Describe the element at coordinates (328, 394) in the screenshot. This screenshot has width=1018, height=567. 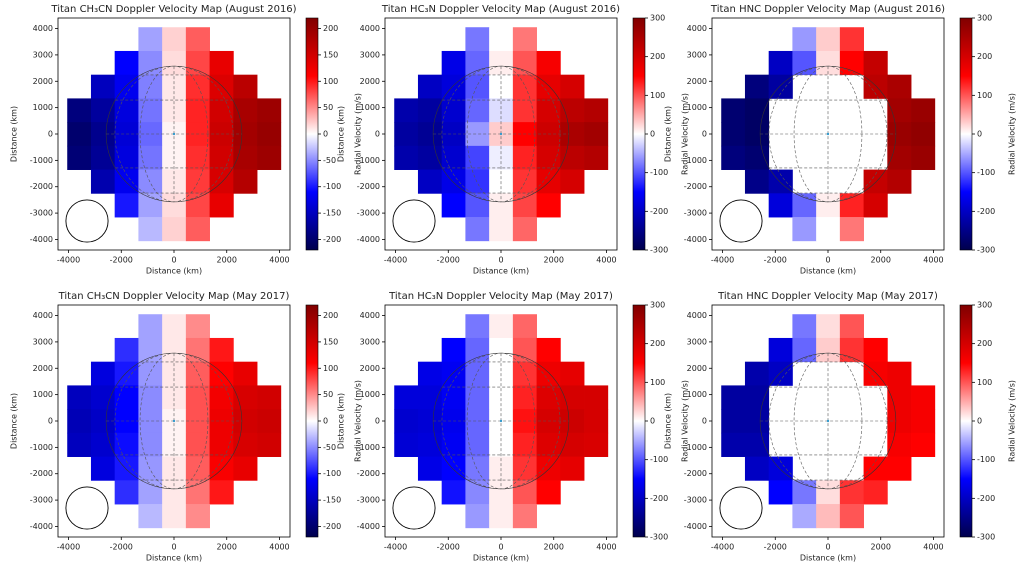
I see `colorbar-tick-label: 50` at that location.